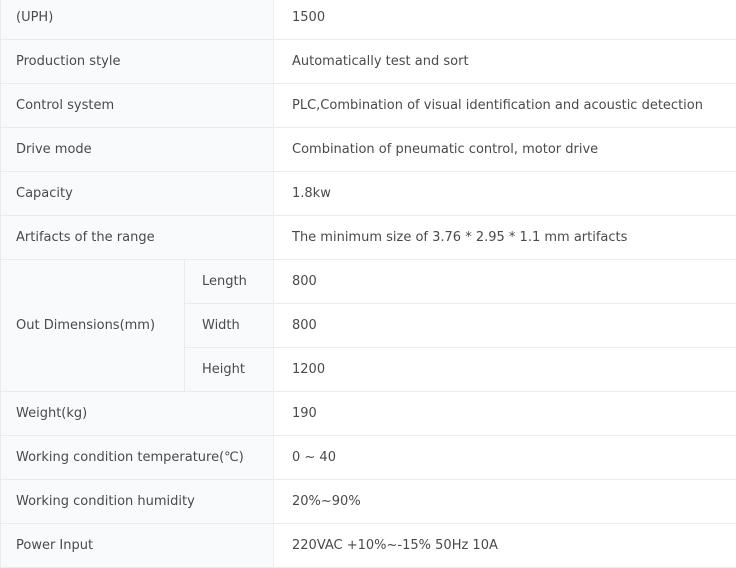 The height and width of the screenshot is (568, 736). What do you see at coordinates (137, 458) in the screenshot?
I see `spec-label: Working condition temperature(℃)` at bounding box center [137, 458].